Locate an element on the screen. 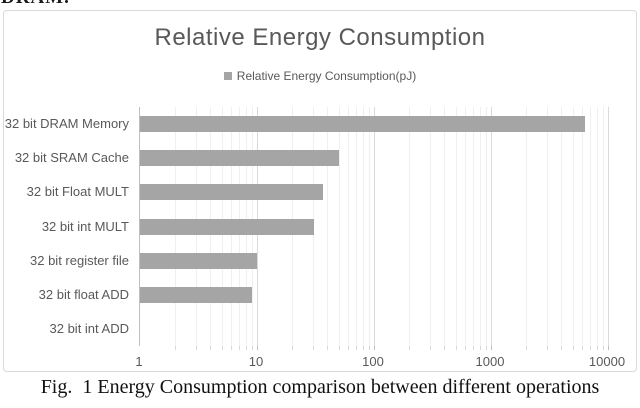  category-label: 32 bit SRAM Cache is located at coordinates (71, 158).